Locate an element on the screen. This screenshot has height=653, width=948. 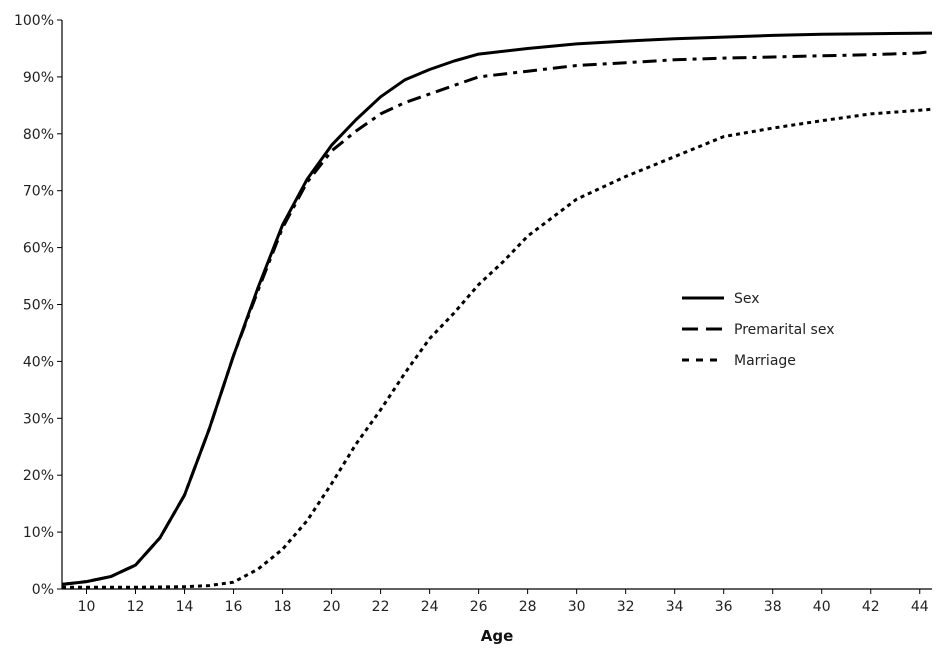
y-tick-label: 50% is located at coordinates (38, 306).